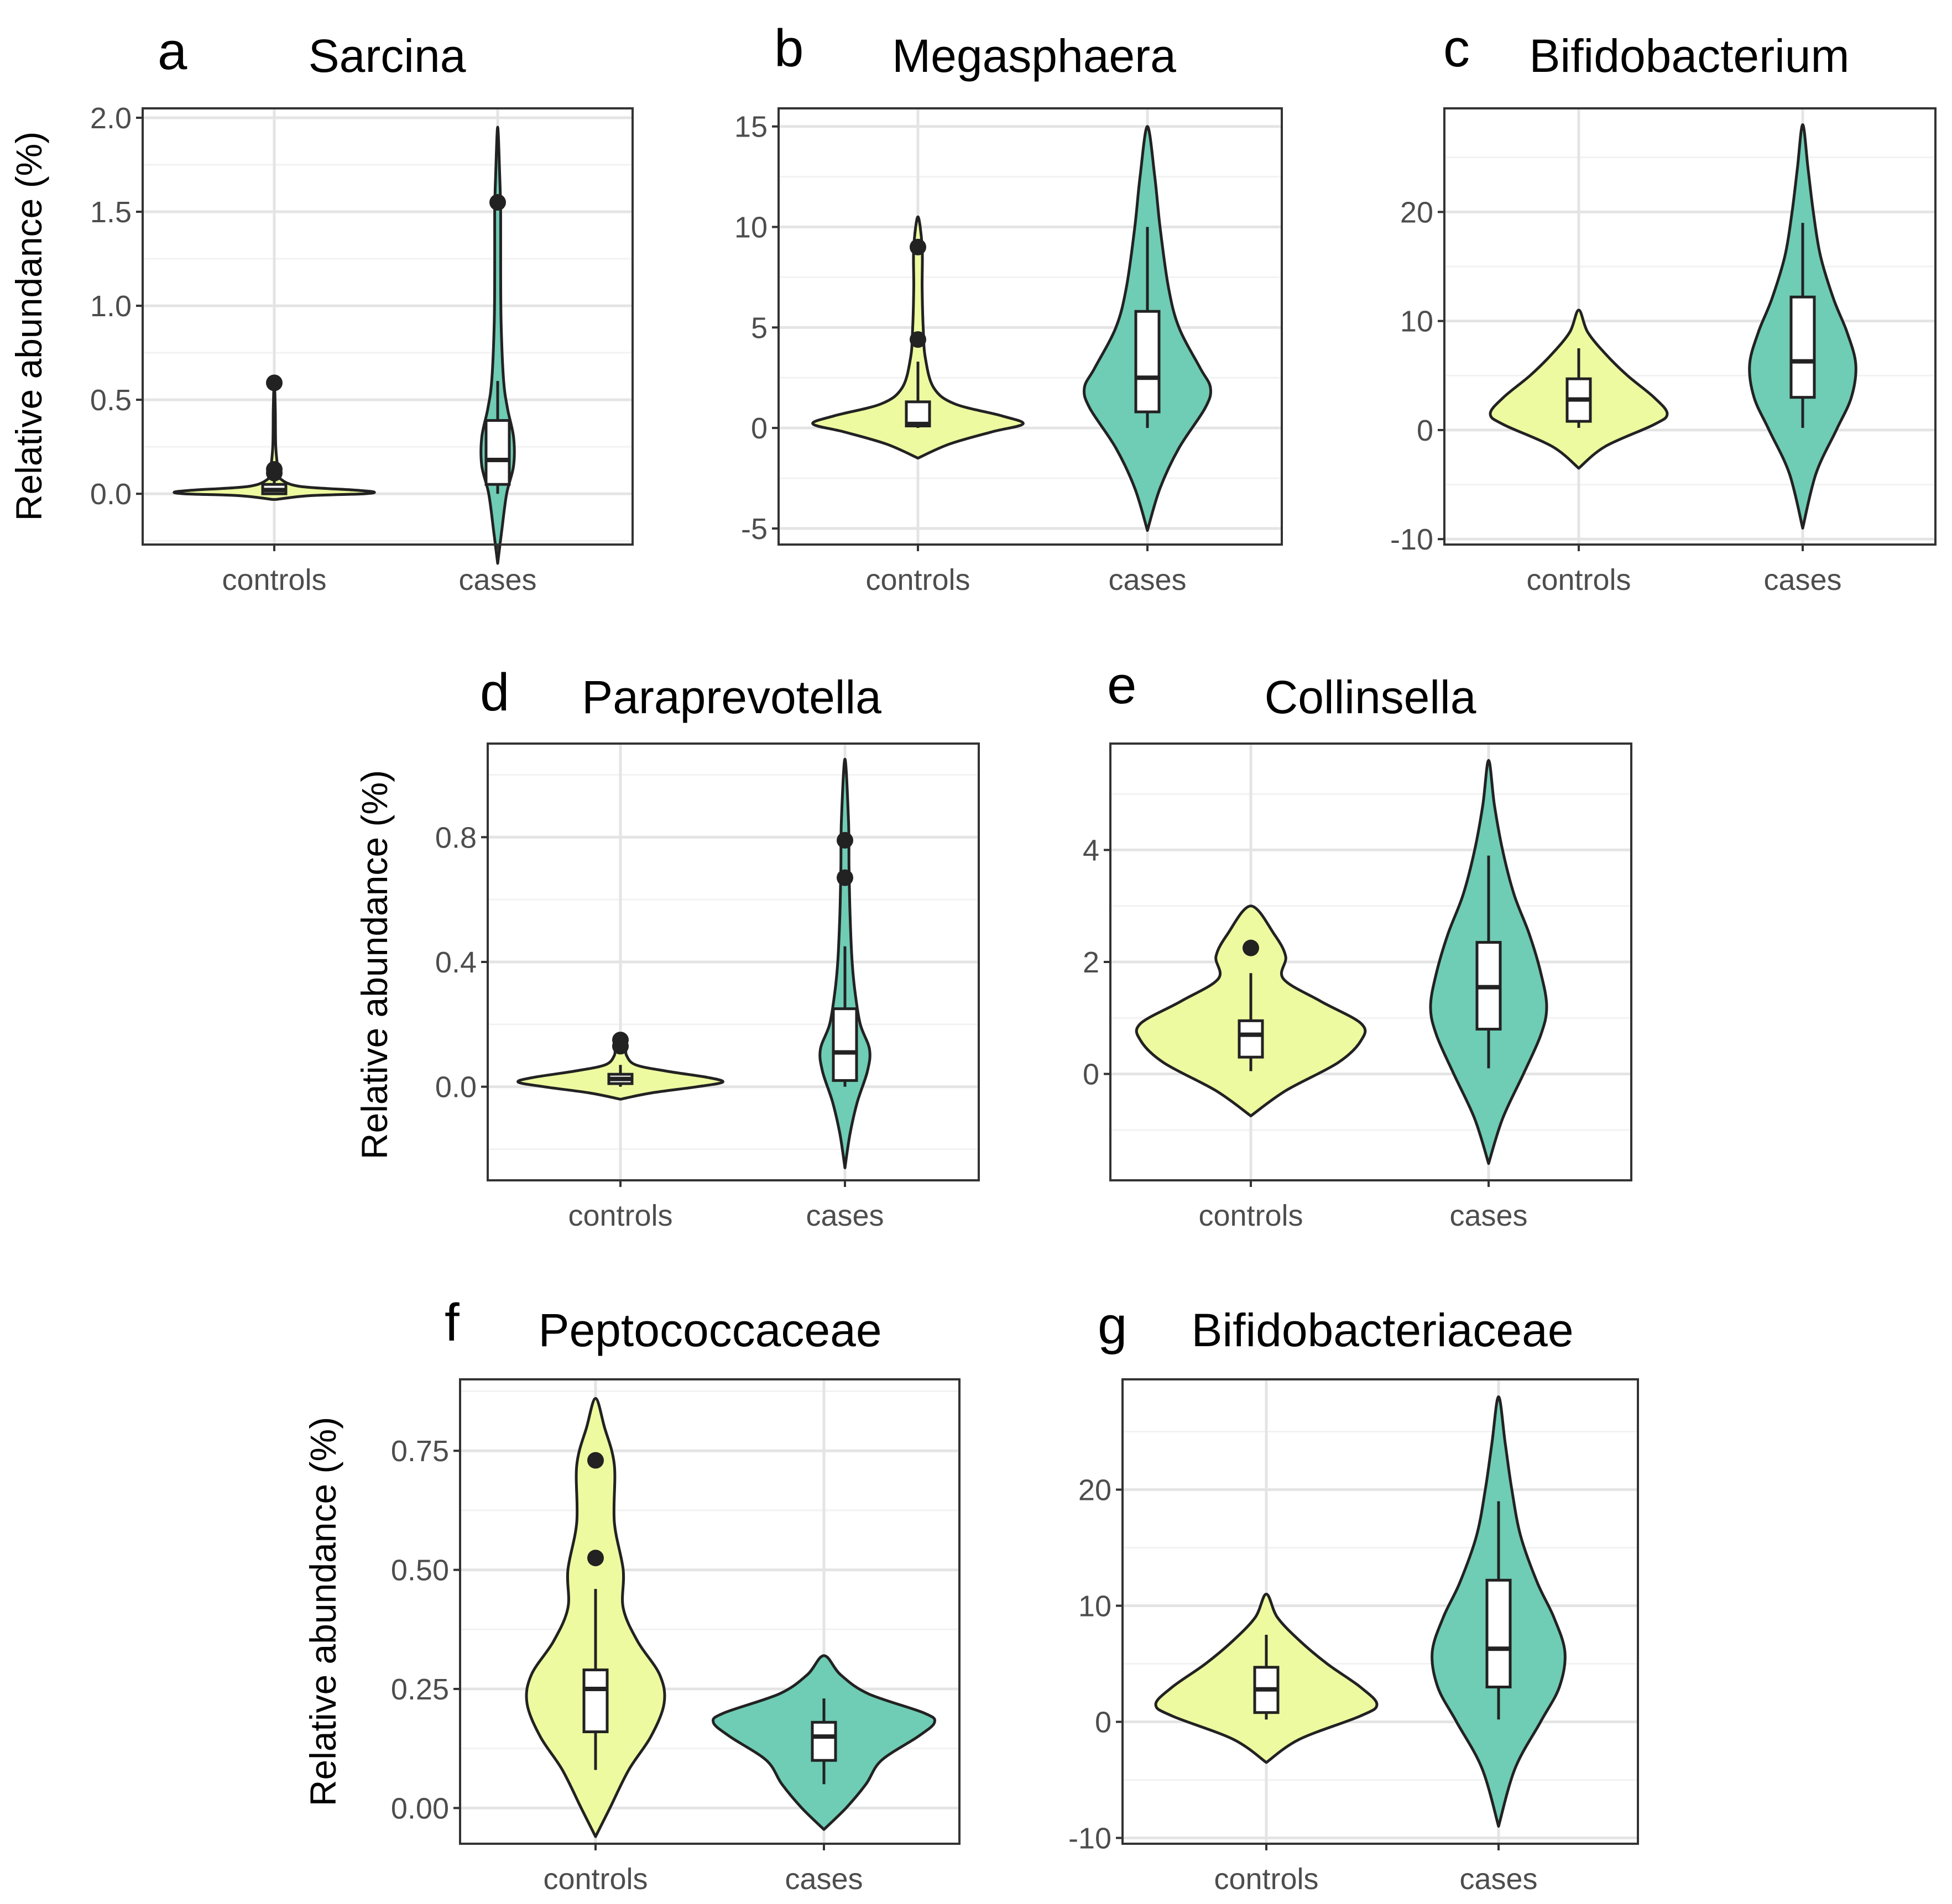  What do you see at coordinates (111, 118) in the screenshot?
I see `y-tick-label: 2.0` at bounding box center [111, 118].